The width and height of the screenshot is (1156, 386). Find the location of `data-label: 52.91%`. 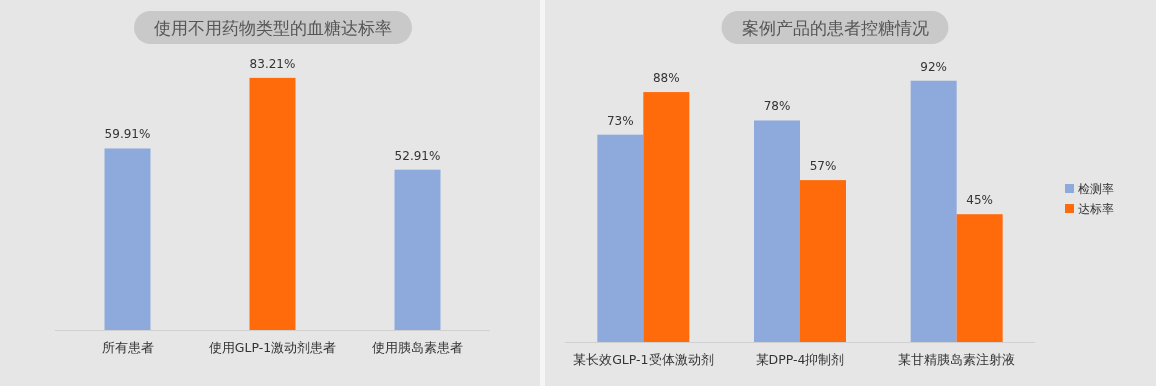

data-label: 52.91% is located at coordinates (417, 155).